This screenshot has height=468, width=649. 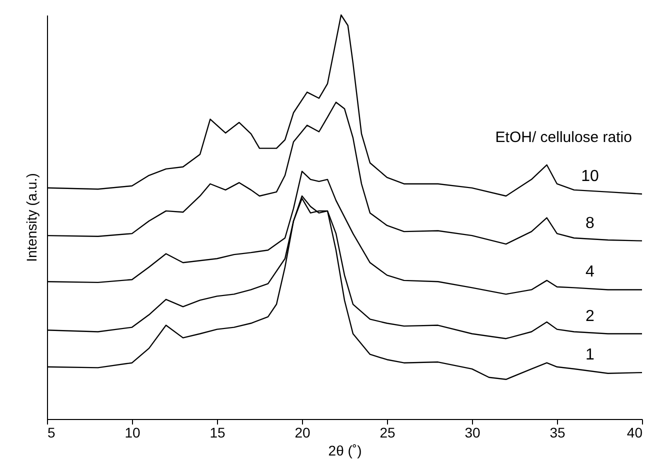 I want to click on x-tick-label: 35, so click(x=558, y=432).